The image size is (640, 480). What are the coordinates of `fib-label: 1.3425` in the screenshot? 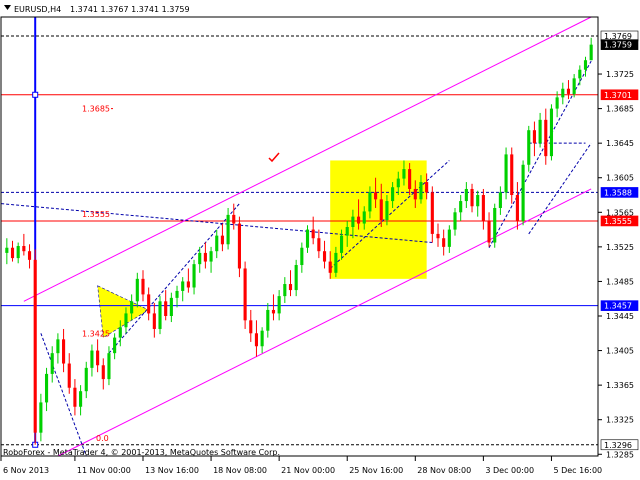 It's located at (96, 333).